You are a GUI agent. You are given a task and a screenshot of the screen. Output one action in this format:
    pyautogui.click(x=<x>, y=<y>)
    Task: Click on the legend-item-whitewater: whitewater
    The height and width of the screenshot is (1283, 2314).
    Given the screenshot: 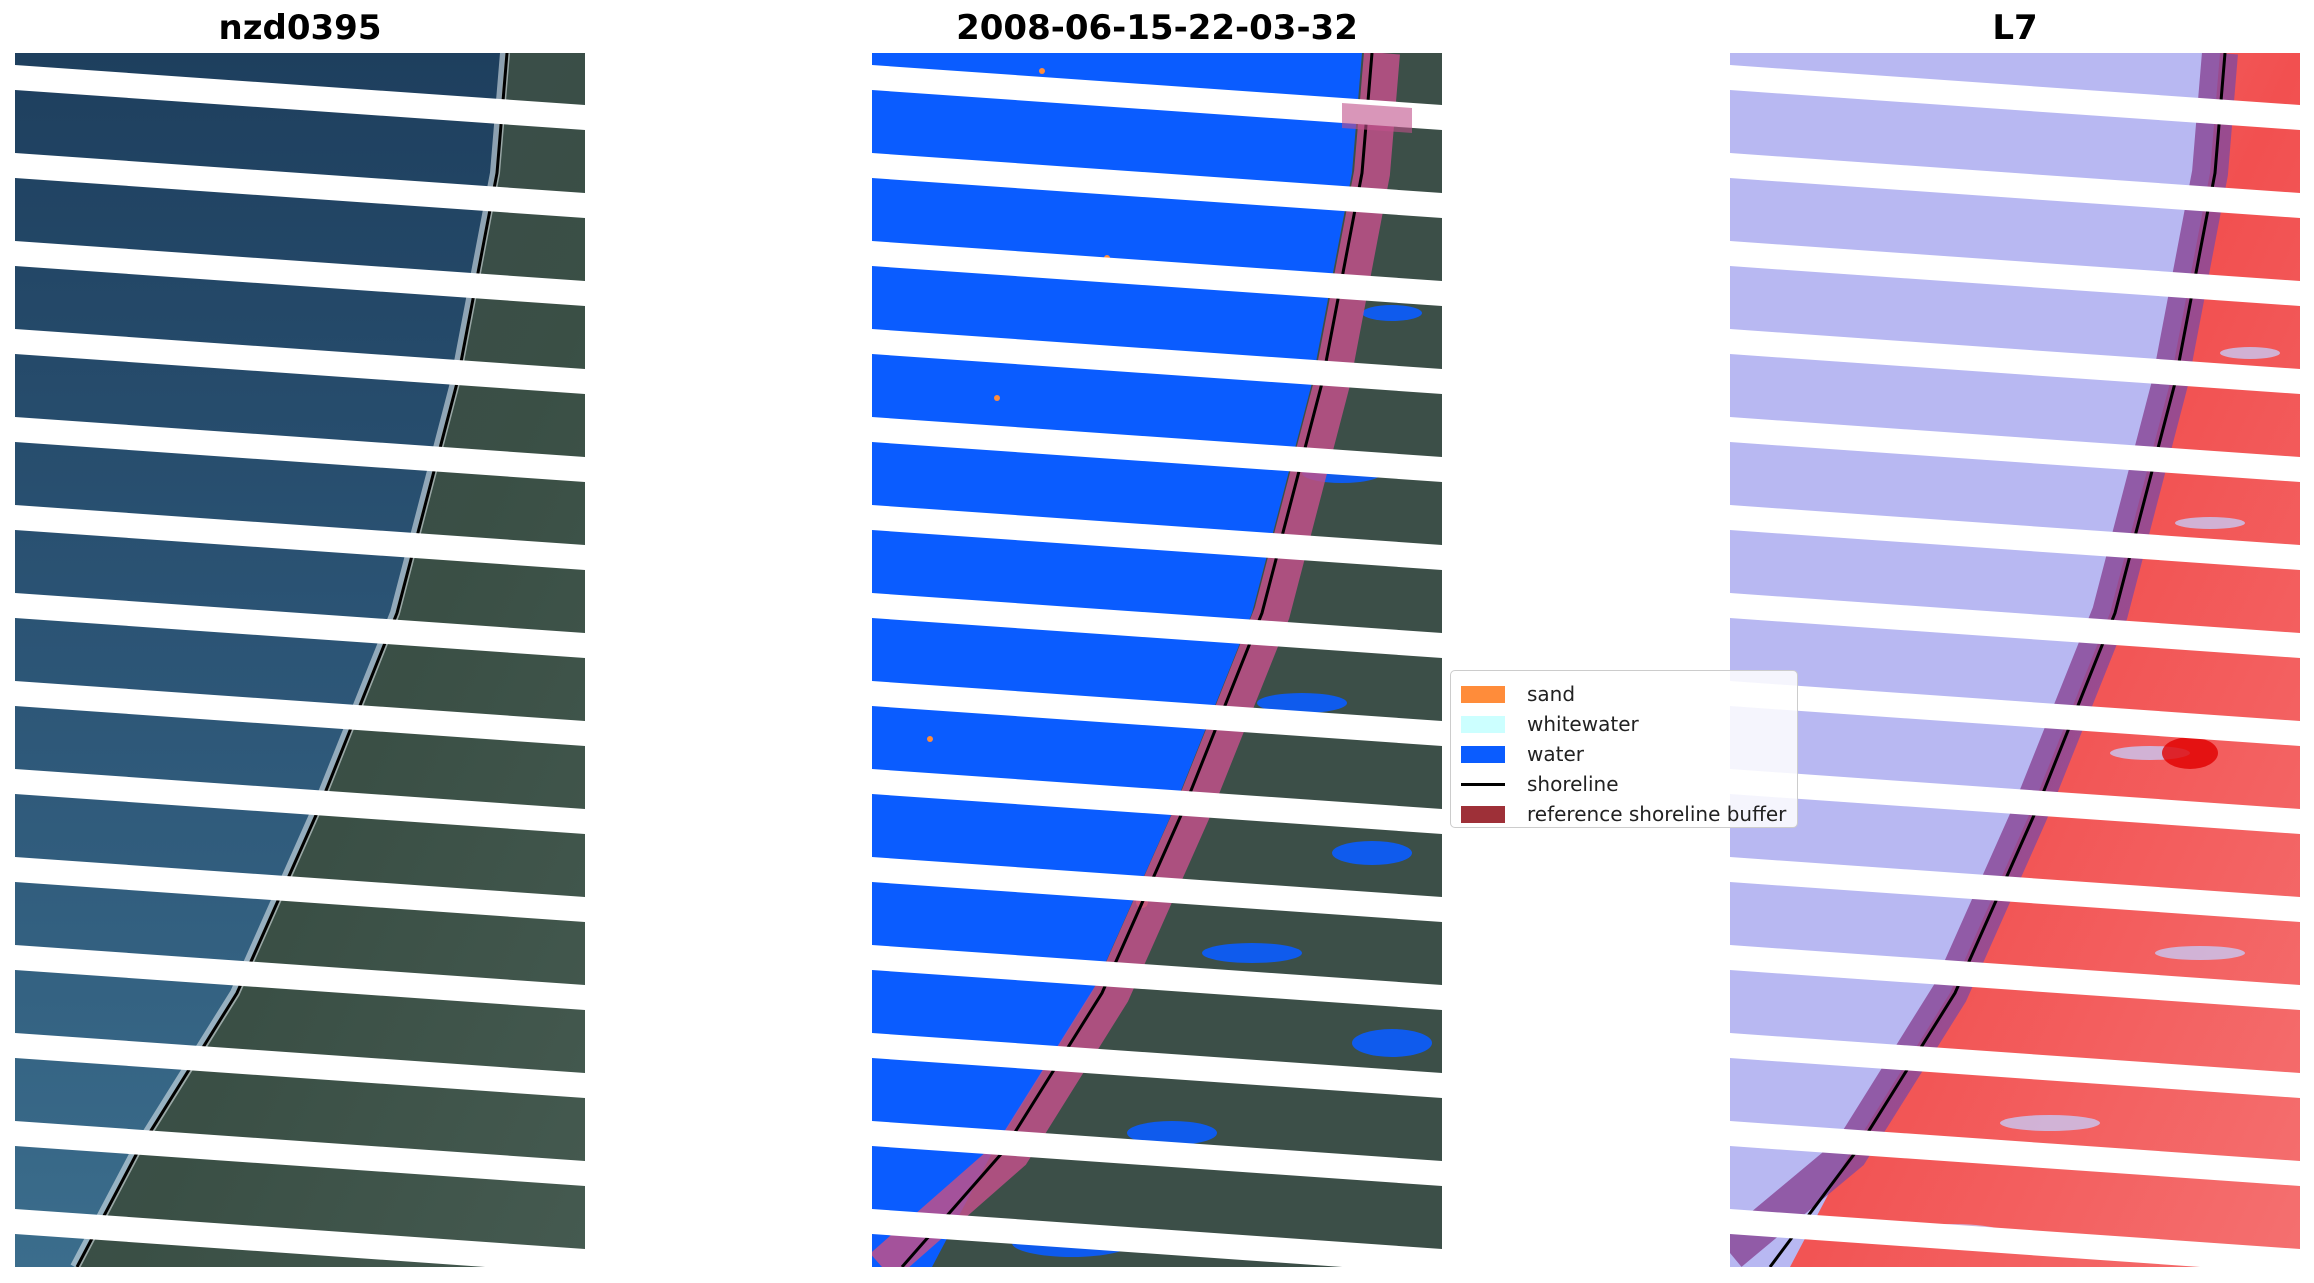 What is the action you would take?
    pyautogui.click(x=1624, y=724)
    